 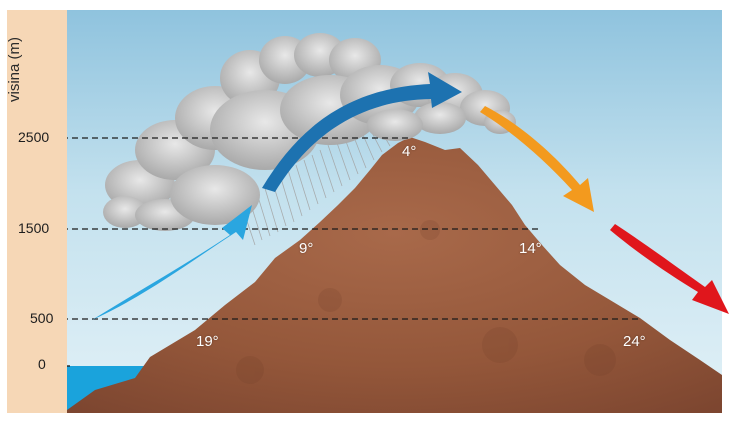 What do you see at coordinates (409, 151) in the screenshot?
I see `temp-summit-2500: 4°` at bounding box center [409, 151].